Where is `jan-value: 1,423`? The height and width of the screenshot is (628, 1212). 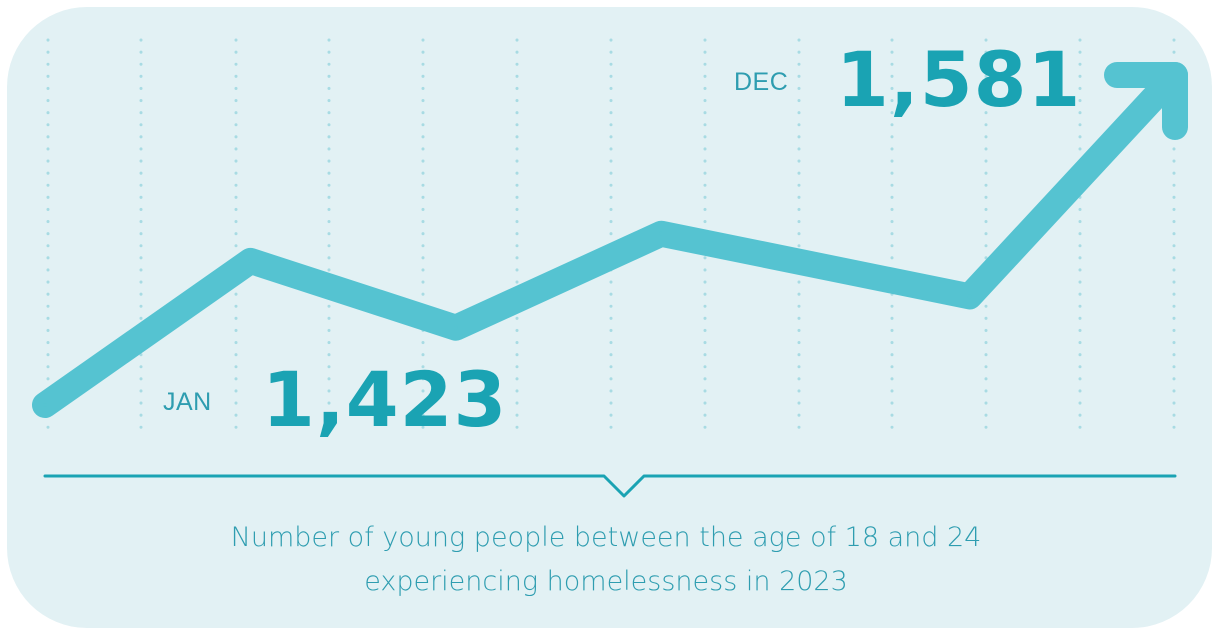
jan-value: 1,423 is located at coordinates (385, 399).